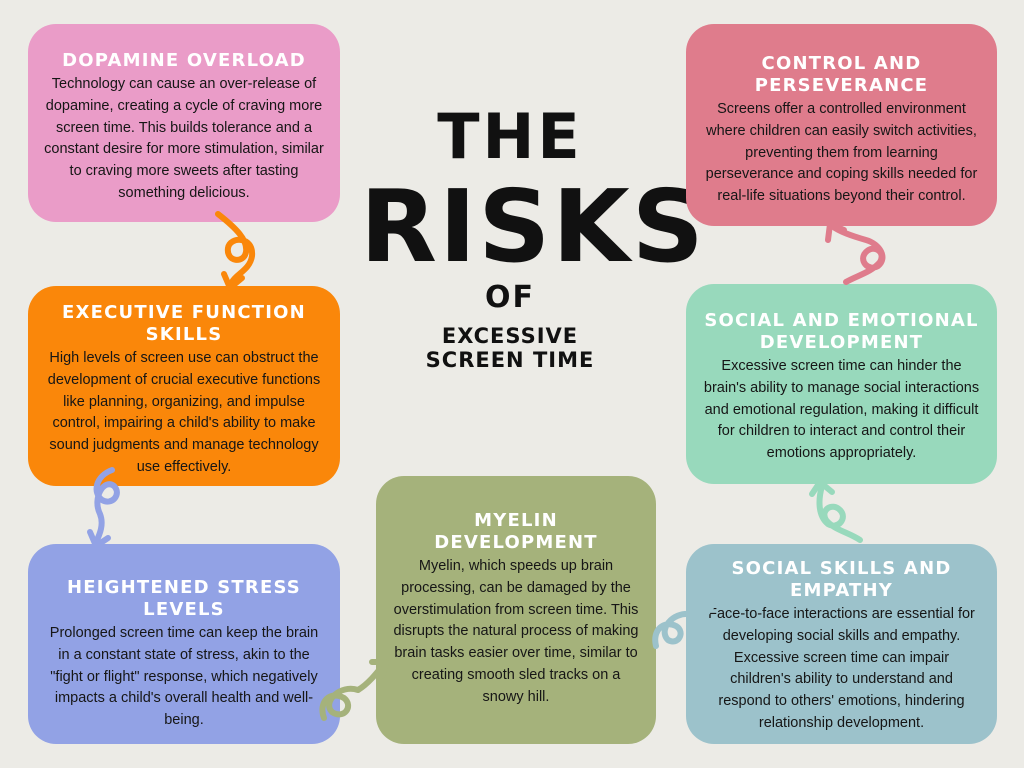  What do you see at coordinates (510, 348) in the screenshot?
I see `title-subtitle: EXCESSIVE SCREEN TIME` at bounding box center [510, 348].